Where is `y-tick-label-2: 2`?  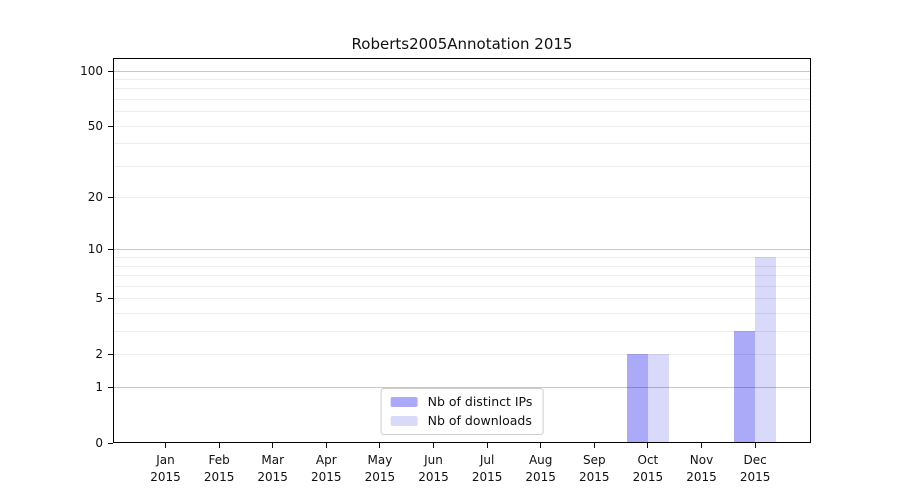
y-tick-label-2: 2 is located at coordinates (99, 354).